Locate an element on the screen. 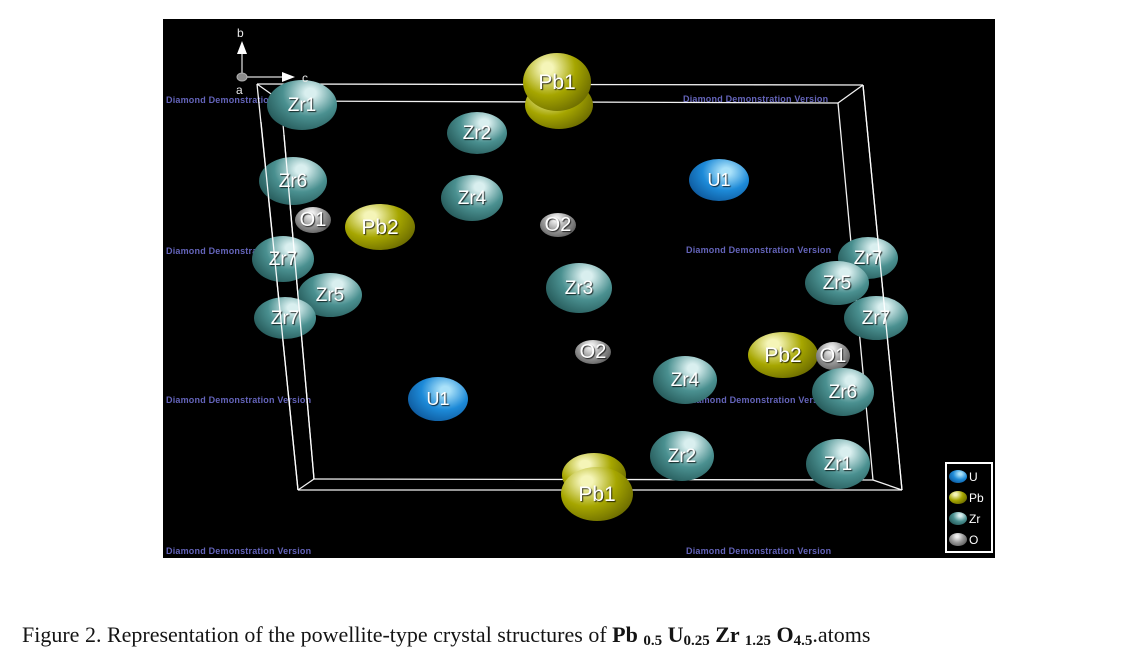 The height and width of the screenshot is (672, 1140). atom-Zr5: Zr5 is located at coordinates (837, 283).